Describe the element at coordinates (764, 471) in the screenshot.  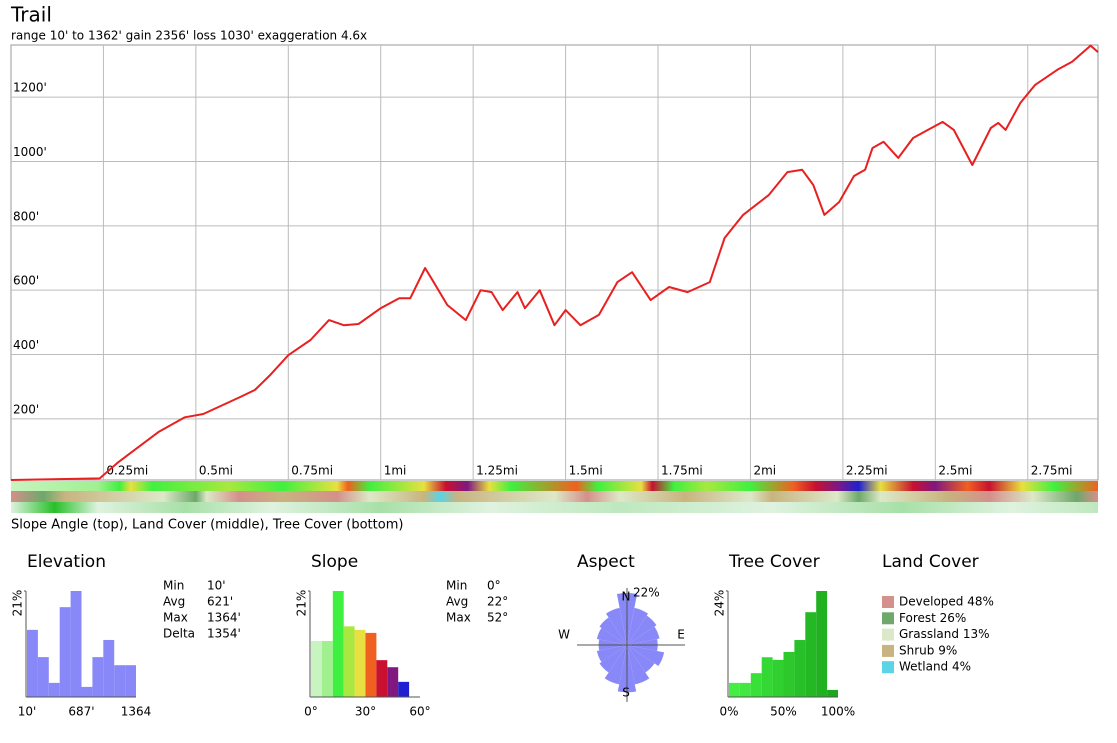
I see `x-tick-label: 2mi` at that location.